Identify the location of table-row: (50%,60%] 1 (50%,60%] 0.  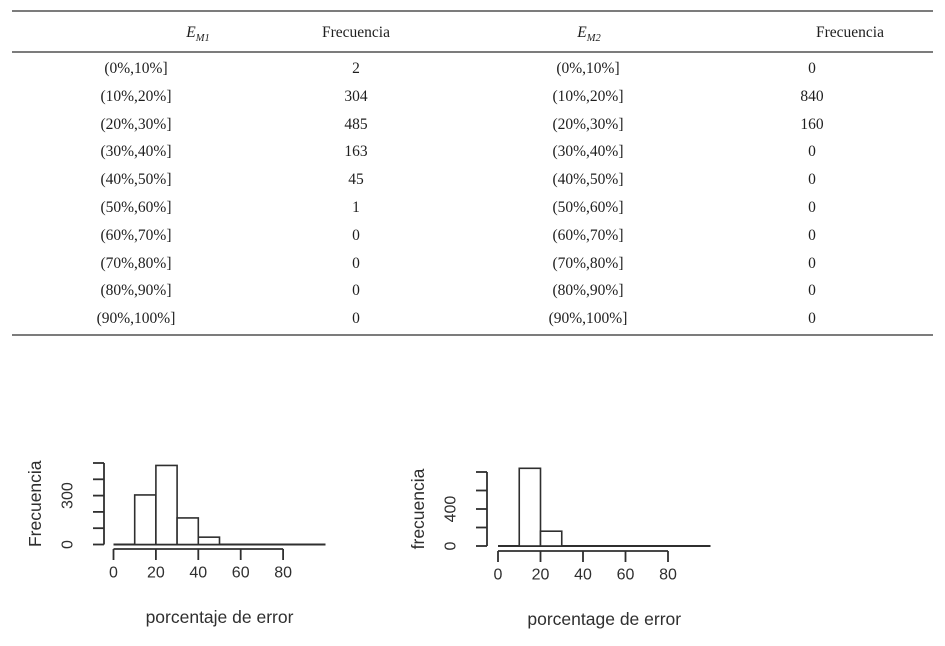
(472, 208).